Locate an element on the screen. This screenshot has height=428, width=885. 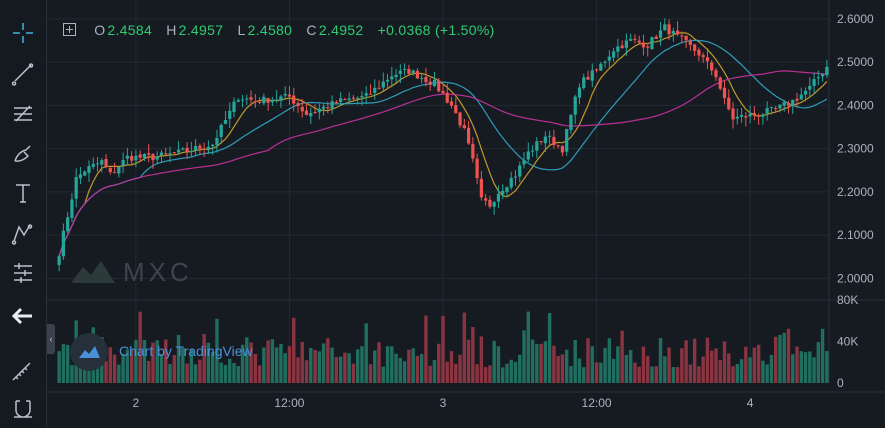
add-indicator-icon is located at coordinates (69, 29).